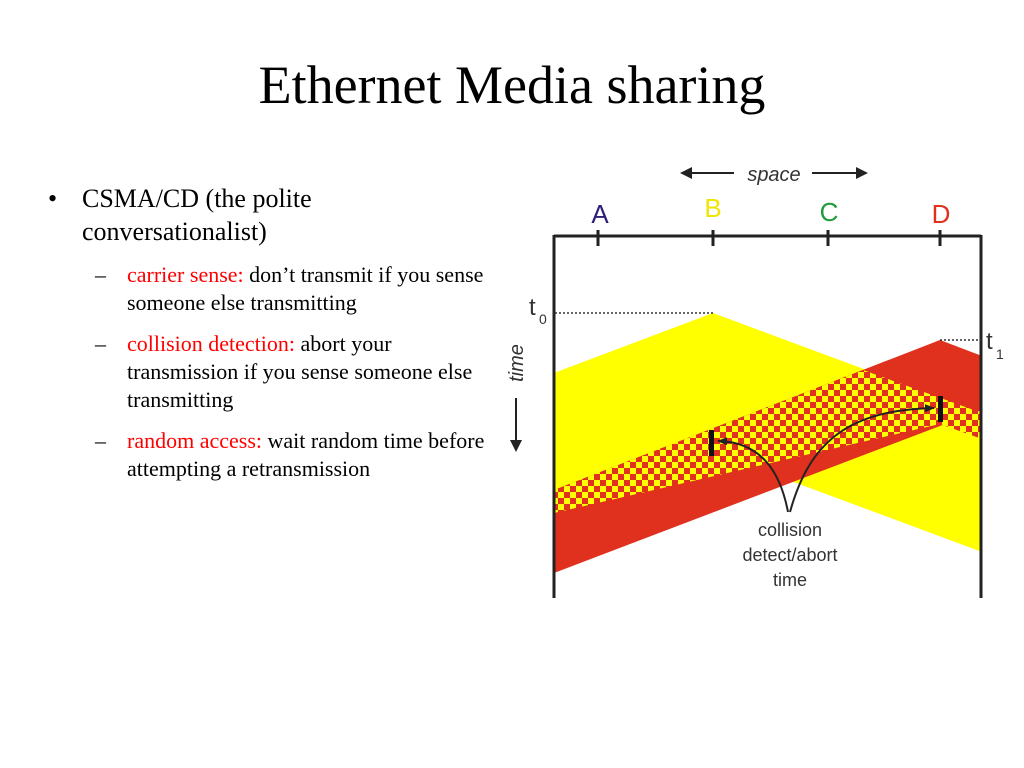 The width and height of the screenshot is (1024, 768). What do you see at coordinates (995, 345) in the screenshot?
I see `t1-label: t 1` at bounding box center [995, 345].